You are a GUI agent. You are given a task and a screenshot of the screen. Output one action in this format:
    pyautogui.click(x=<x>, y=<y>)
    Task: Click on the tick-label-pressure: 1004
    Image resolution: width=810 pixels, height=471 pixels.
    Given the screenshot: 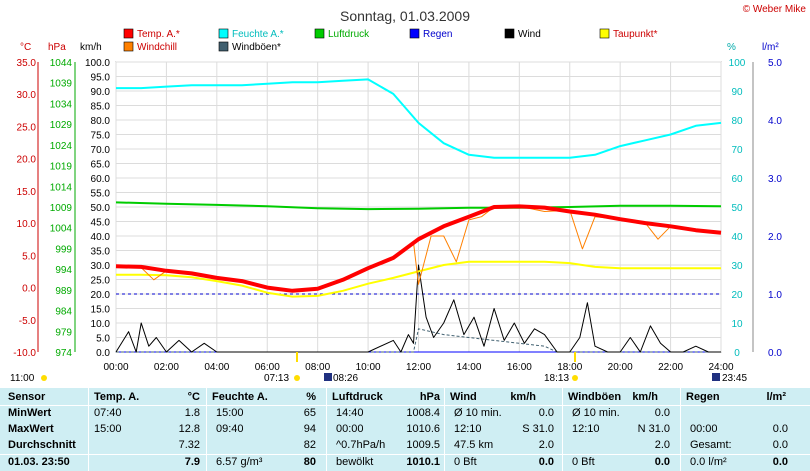 What is the action you would take?
    pyautogui.click(x=61, y=229)
    